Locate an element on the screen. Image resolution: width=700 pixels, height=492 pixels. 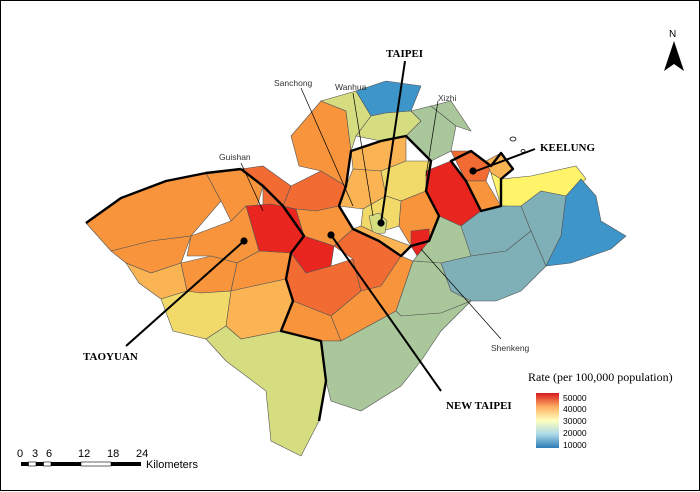
legend-tick: 50000 is located at coordinates (575, 398).